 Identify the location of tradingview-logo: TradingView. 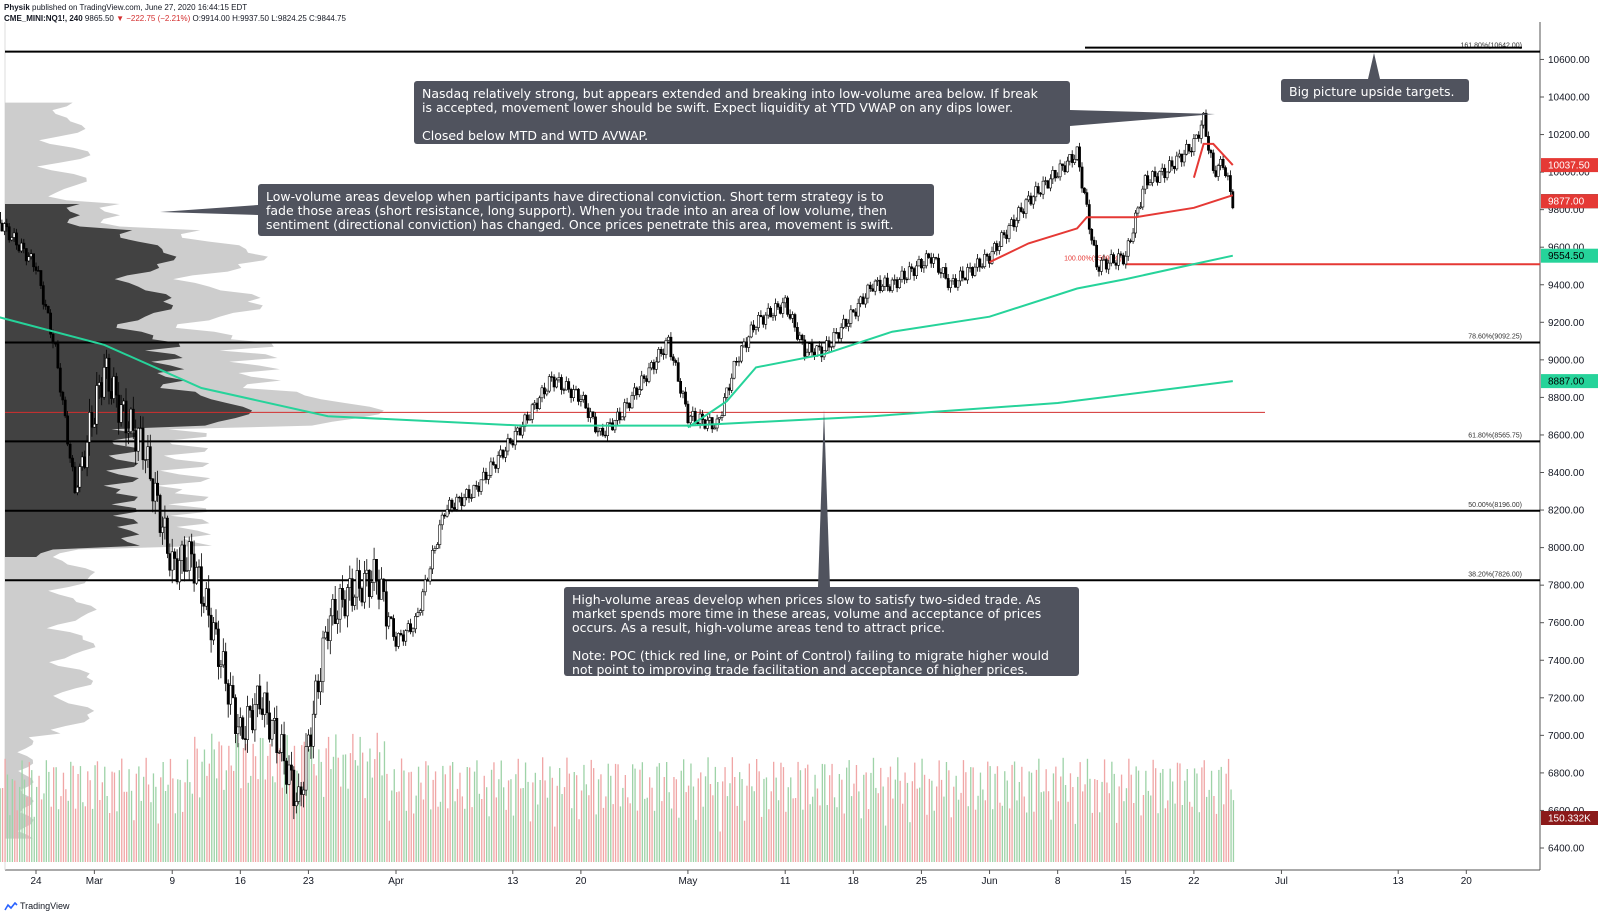
(37, 906).